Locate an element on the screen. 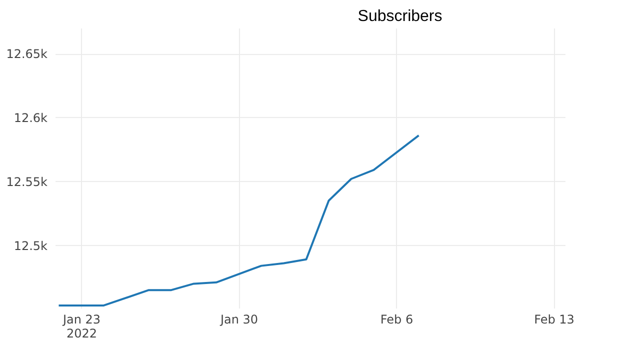 The image size is (619, 345). y-tick-label: 12.55k is located at coordinates (27, 181).